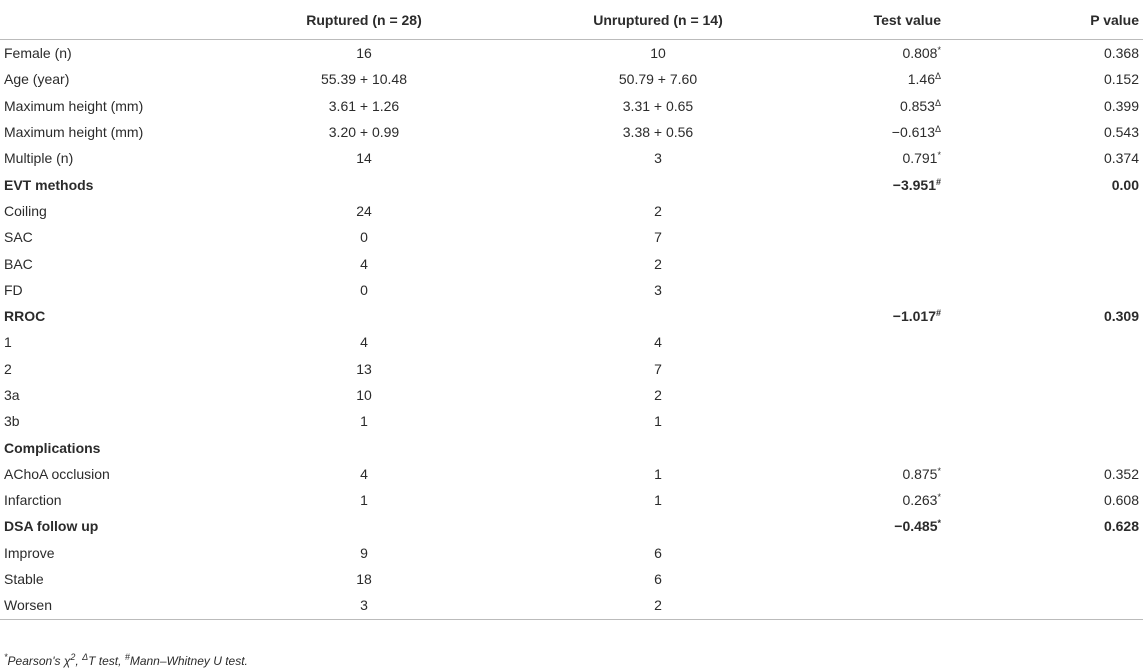  Describe the element at coordinates (364, 552) in the screenshot. I see `table-cell: 9` at that location.